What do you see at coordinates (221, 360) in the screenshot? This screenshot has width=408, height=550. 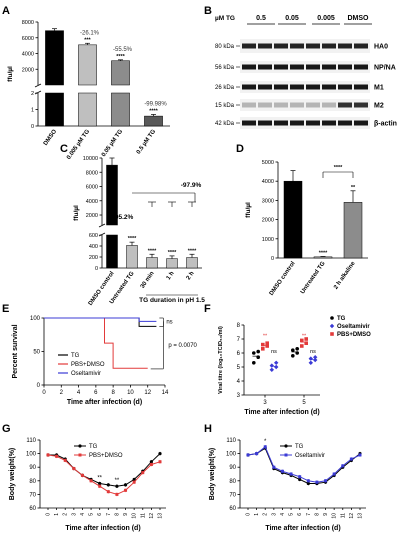 I see `y-axis-label: Viral titre (log₁₀TCID₅₀/ml)` at bounding box center [221, 360].